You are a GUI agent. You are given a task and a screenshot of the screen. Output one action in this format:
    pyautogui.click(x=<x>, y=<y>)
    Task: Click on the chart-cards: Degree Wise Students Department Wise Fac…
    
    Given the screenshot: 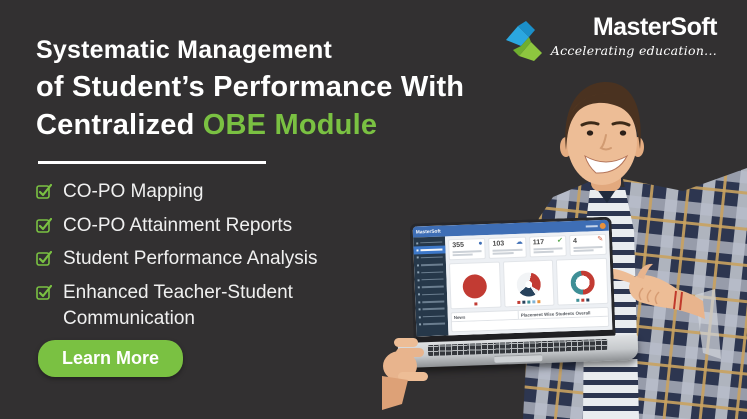 What is the action you would take?
    pyautogui.click(x=528, y=283)
    